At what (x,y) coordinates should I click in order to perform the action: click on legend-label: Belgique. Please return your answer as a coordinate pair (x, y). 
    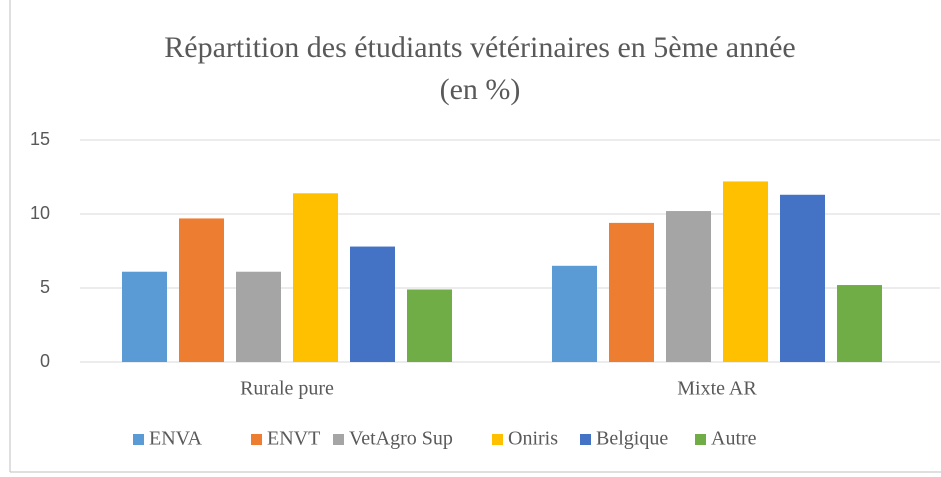
    Looking at the image, I should click on (632, 439).